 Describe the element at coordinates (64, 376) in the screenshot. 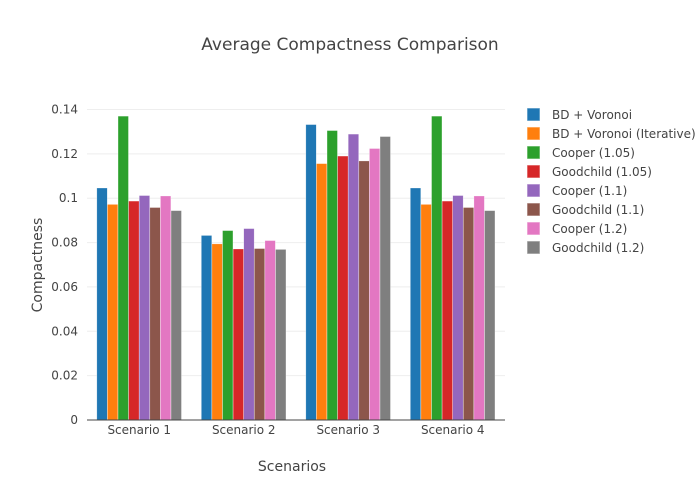

I see `y-tick-label: 0.02` at that location.